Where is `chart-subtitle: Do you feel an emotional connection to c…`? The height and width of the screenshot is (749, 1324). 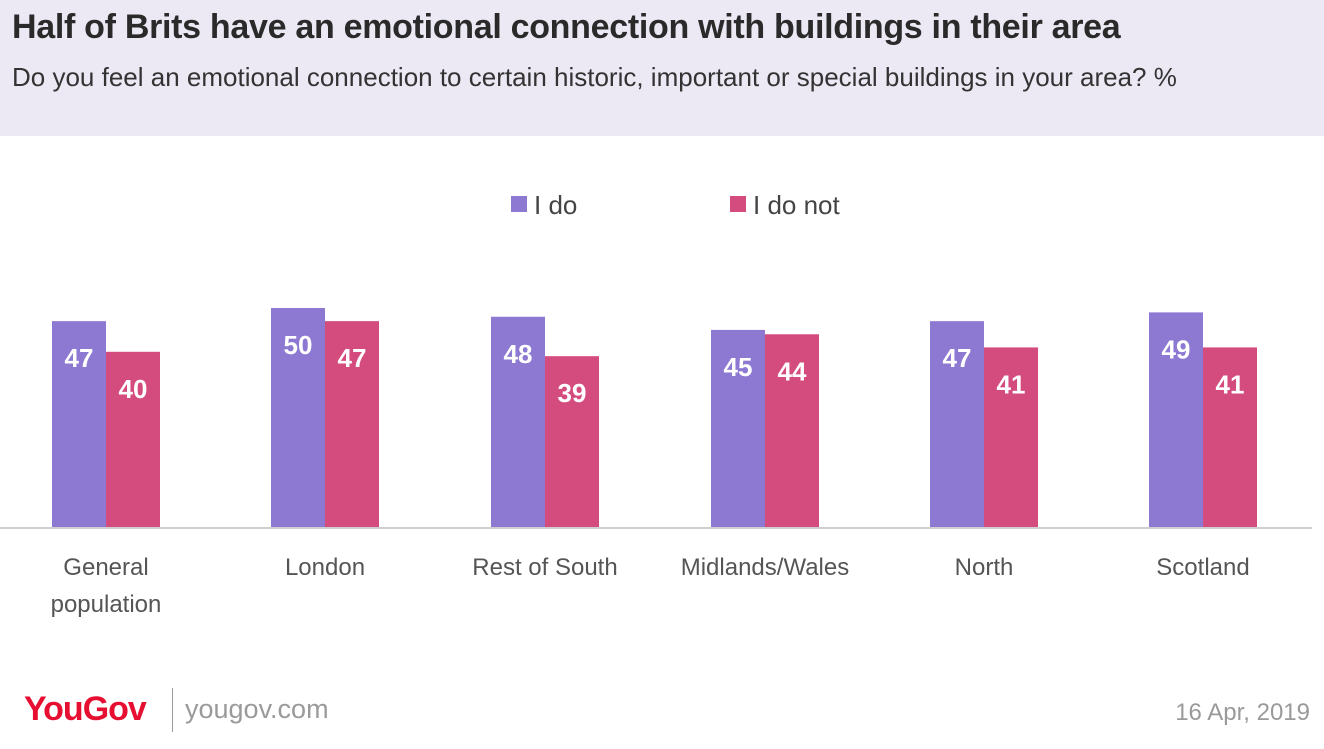
chart-subtitle: Do you feel an emotional connection to c… is located at coordinates (594, 77).